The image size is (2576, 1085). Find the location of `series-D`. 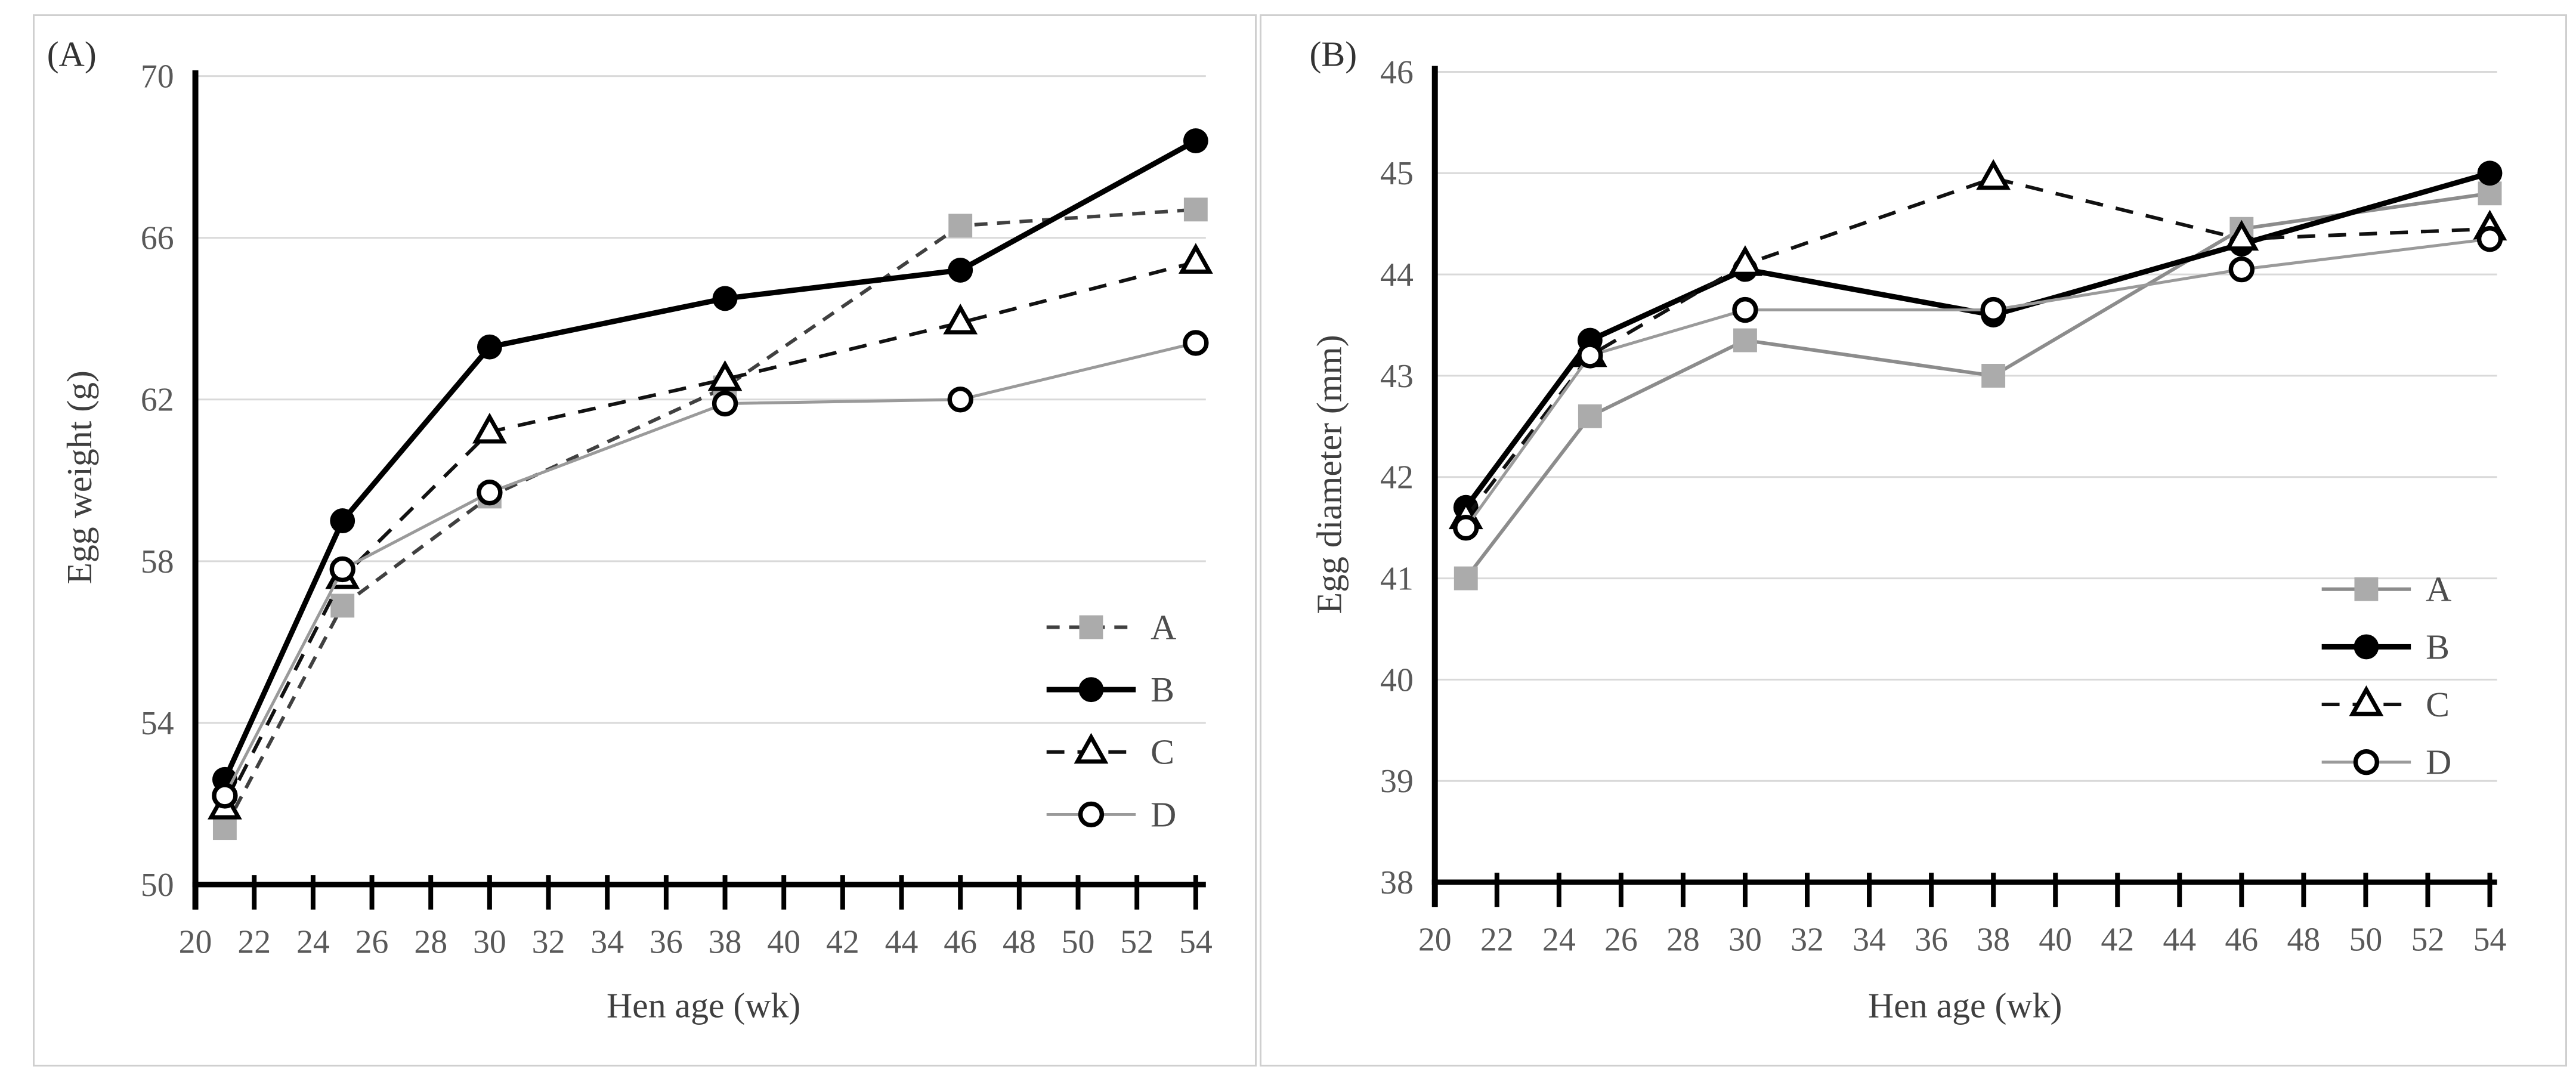

series-D is located at coordinates (1978, 383).